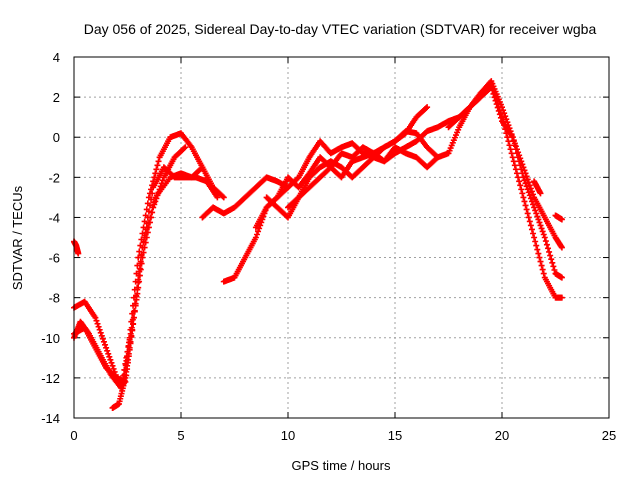  What do you see at coordinates (341, 465) in the screenshot?
I see `x-axis-label: GPS time / hours` at bounding box center [341, 465].